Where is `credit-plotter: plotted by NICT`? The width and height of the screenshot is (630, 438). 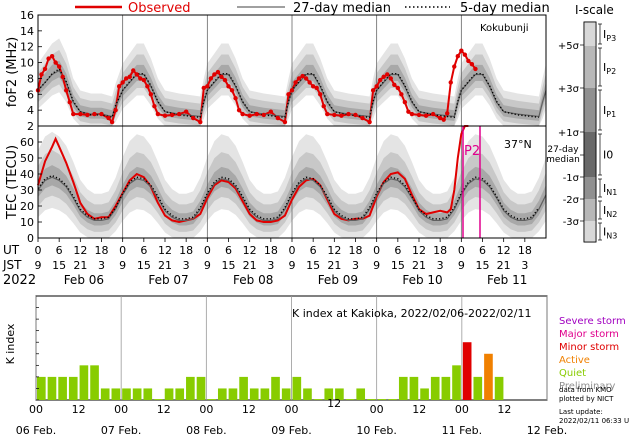
credit-plotter: plotted by NICT is located at coordinates (586, 399).